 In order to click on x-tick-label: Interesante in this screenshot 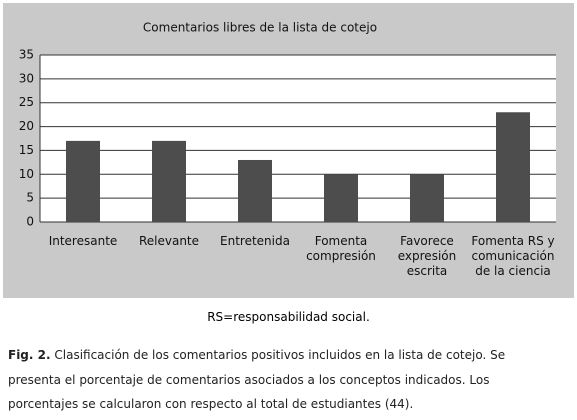, I will do `click(83, 241)`.